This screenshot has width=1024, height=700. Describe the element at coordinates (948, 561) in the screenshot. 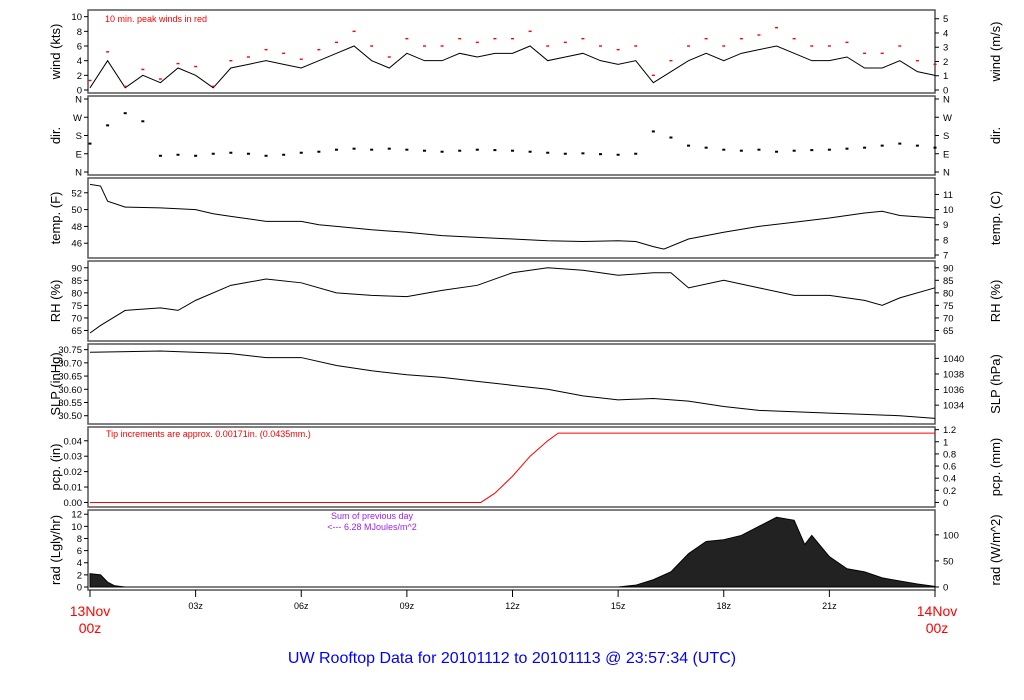

I see `y-tick-label-right: 50` at that location.